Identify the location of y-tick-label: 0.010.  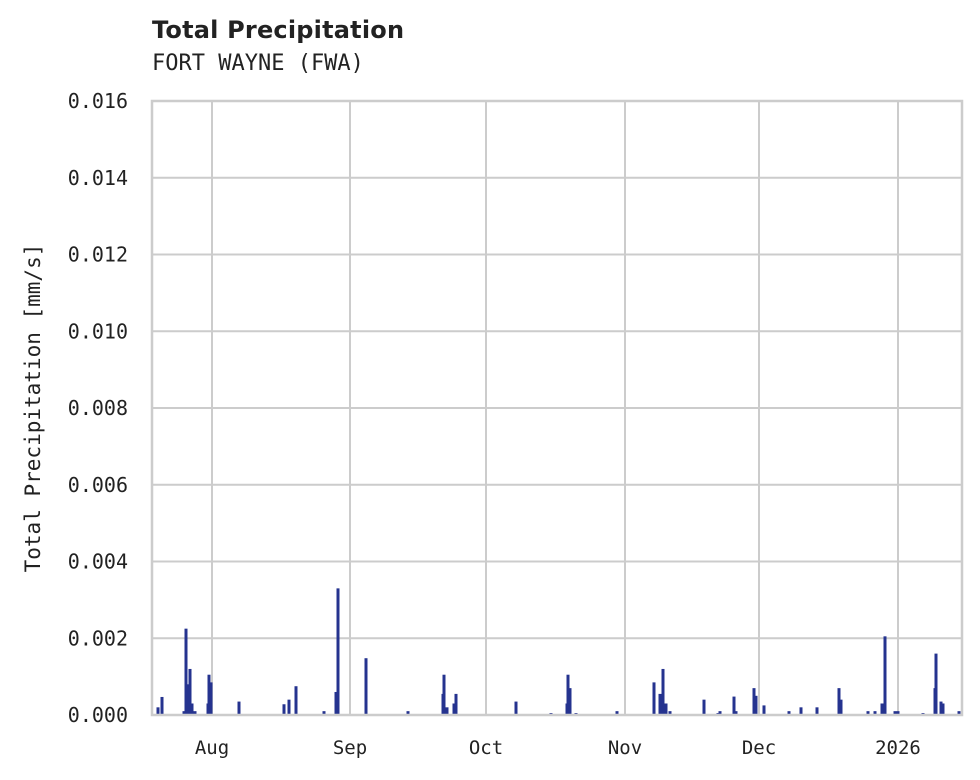
(98, 331).